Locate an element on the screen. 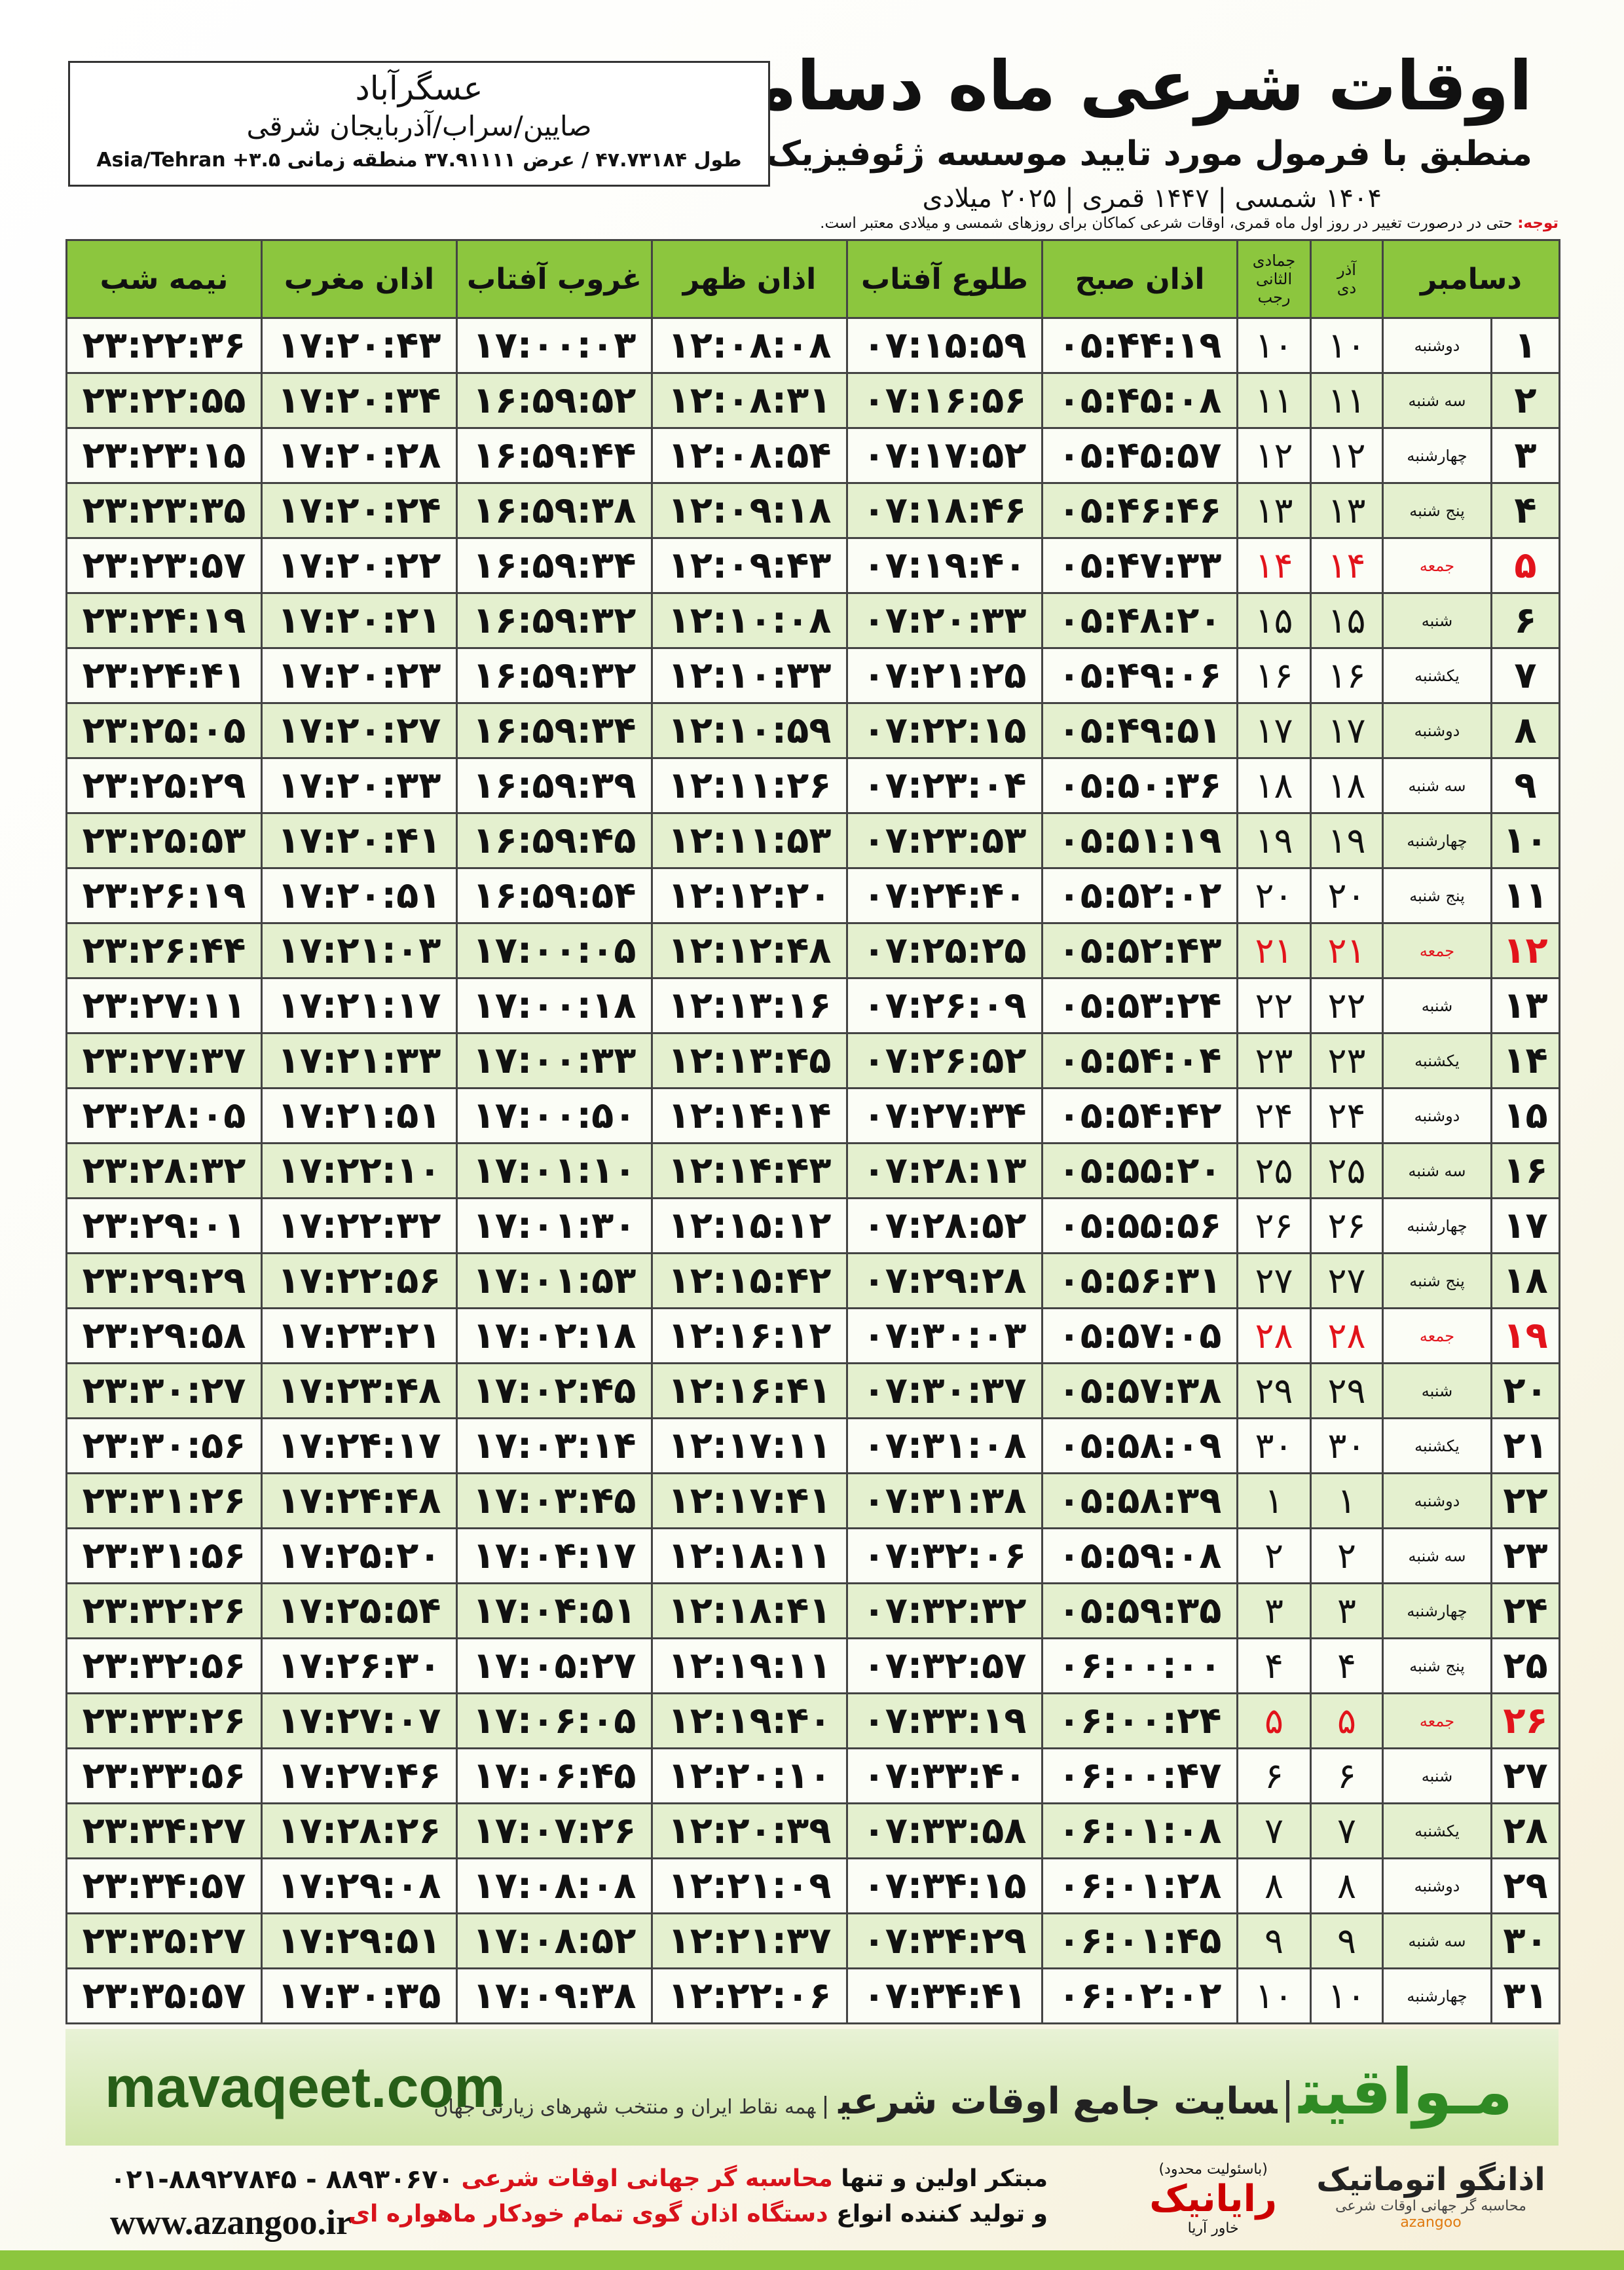 Image resolution: width=1624 pixels, height=2270 pixels. cell: ۰۷:۲۴:۴۰ is located at coordinates (944, 895).